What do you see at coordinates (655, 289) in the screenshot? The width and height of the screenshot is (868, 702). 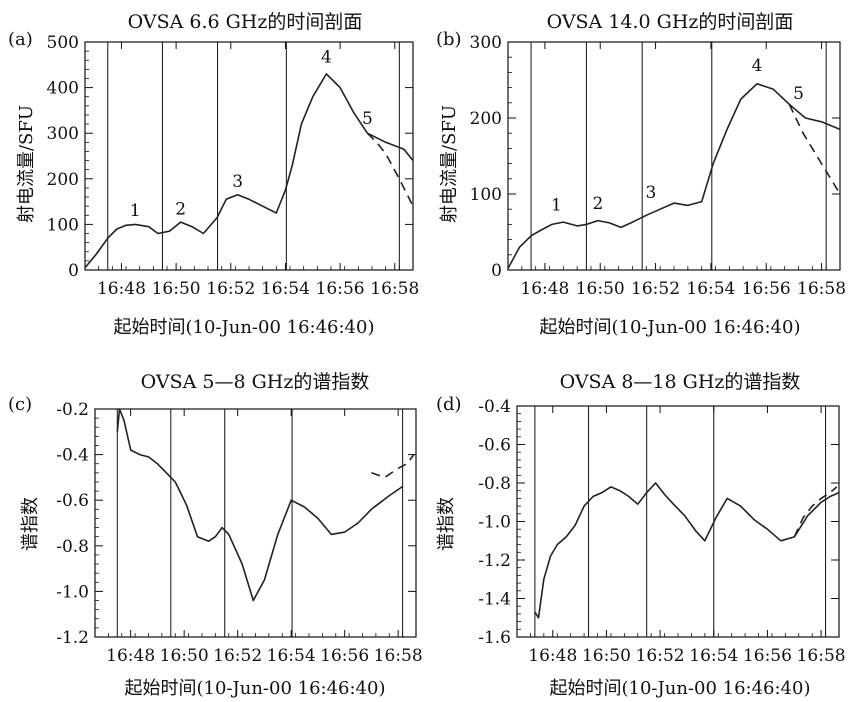 I see `panel-b-x-tick-label: 16:52` at bounding box center [655, 289].